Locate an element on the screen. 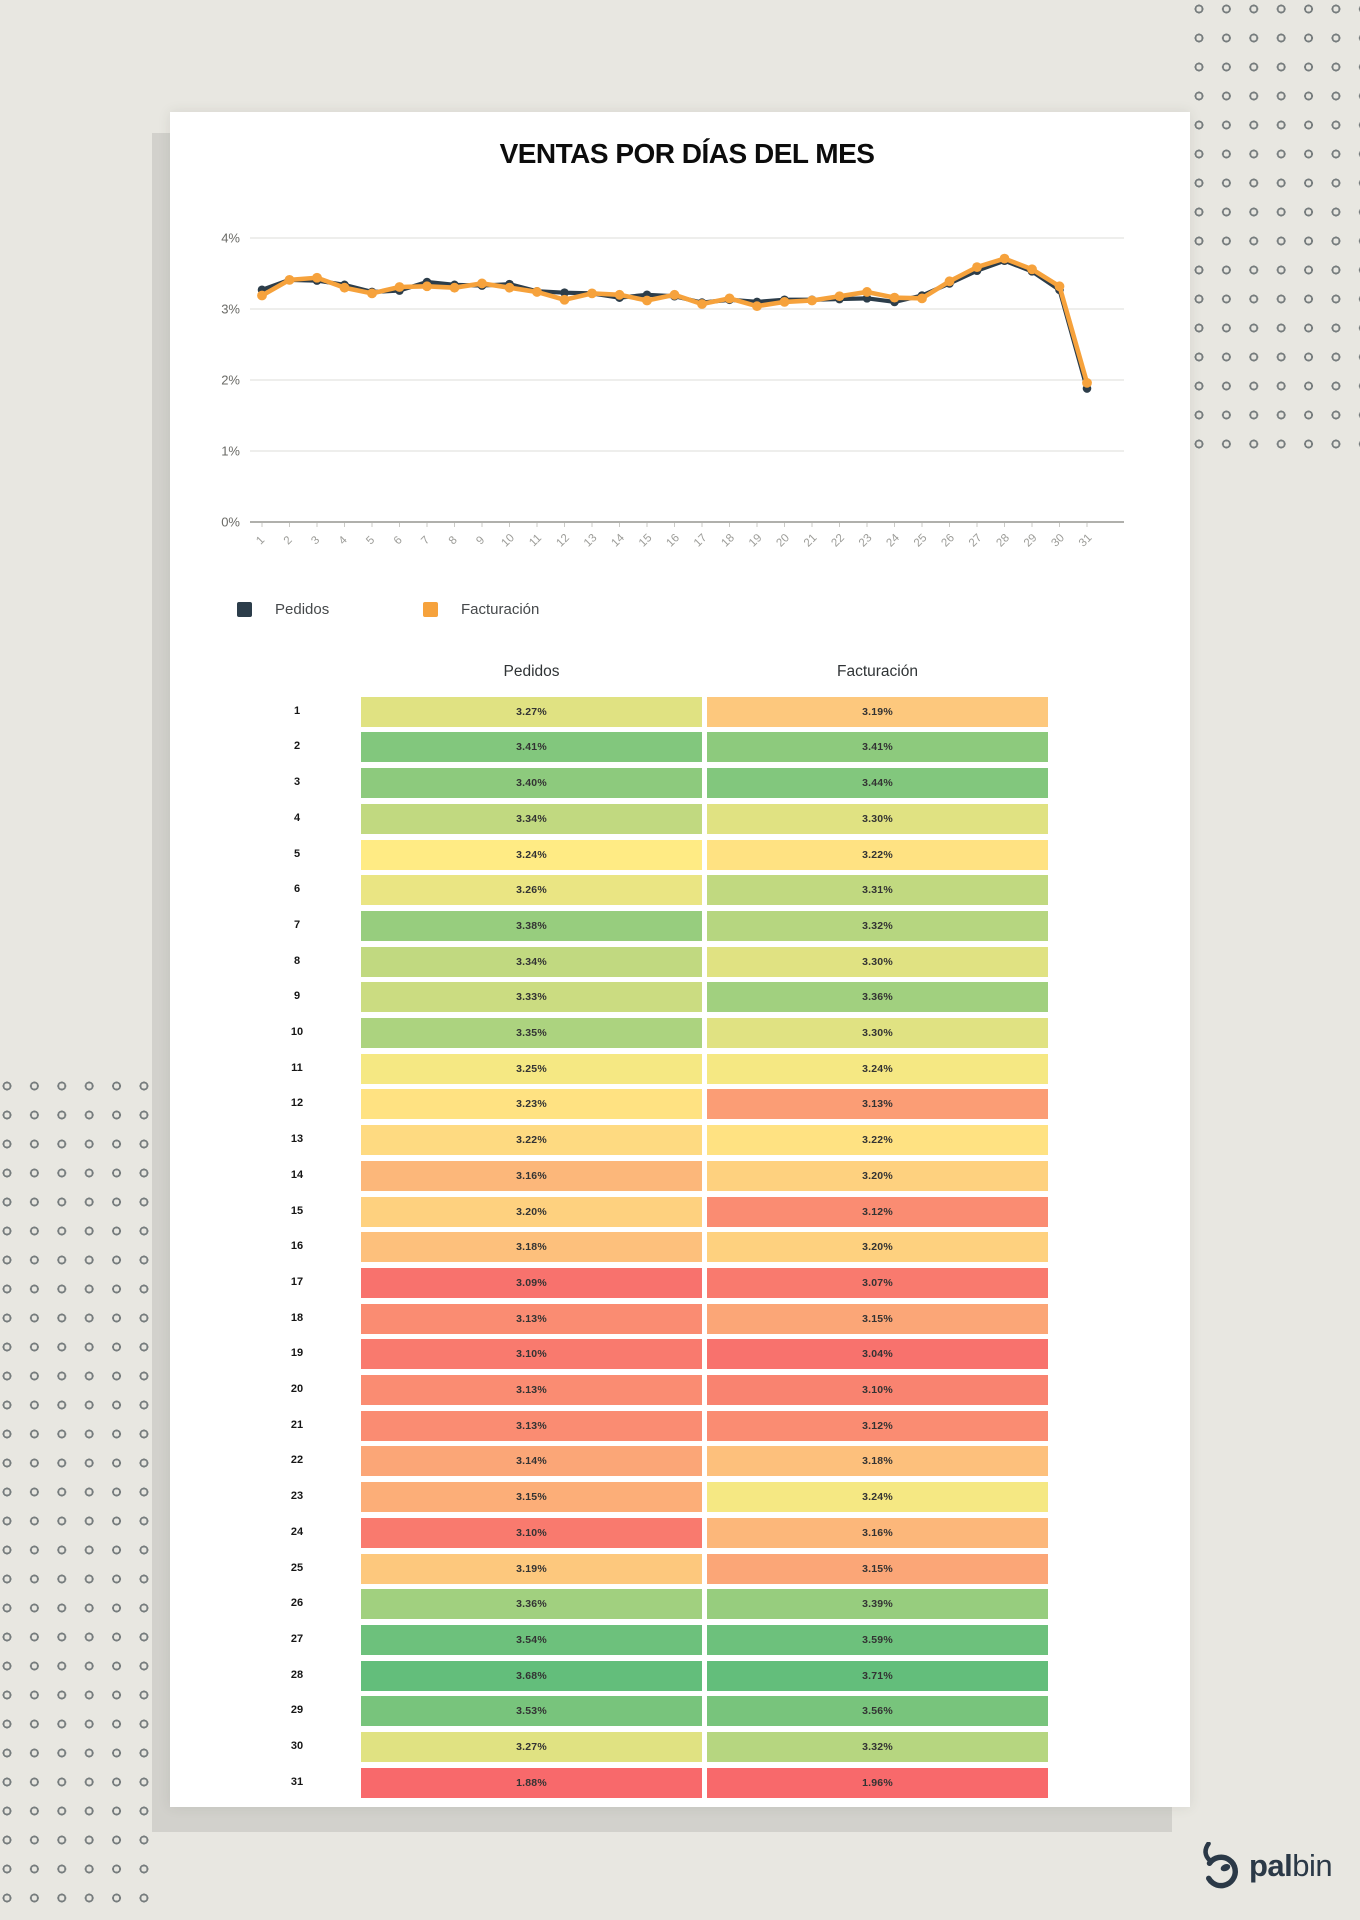  facturacion-value-bar: 3.39% is located at coordinates (877, 1604).